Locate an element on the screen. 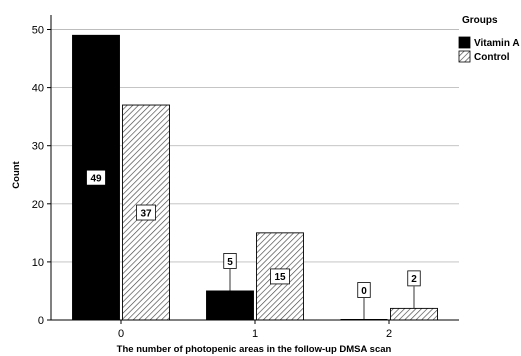  y-tick-label: 0 is located at coordinates (41, 321).